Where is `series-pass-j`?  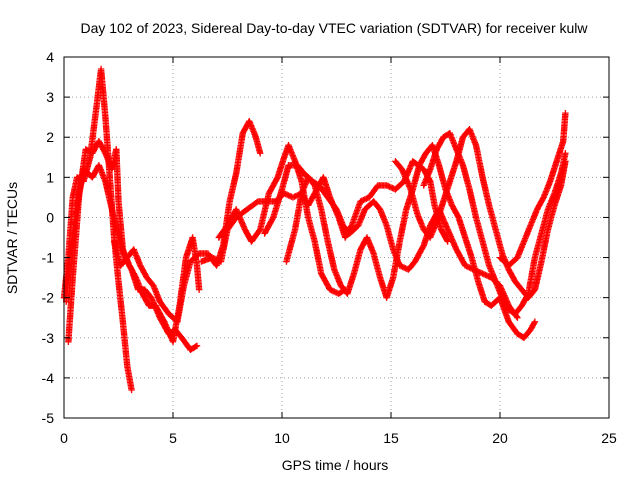
series-pass-j is located at coordinates (494, 223).